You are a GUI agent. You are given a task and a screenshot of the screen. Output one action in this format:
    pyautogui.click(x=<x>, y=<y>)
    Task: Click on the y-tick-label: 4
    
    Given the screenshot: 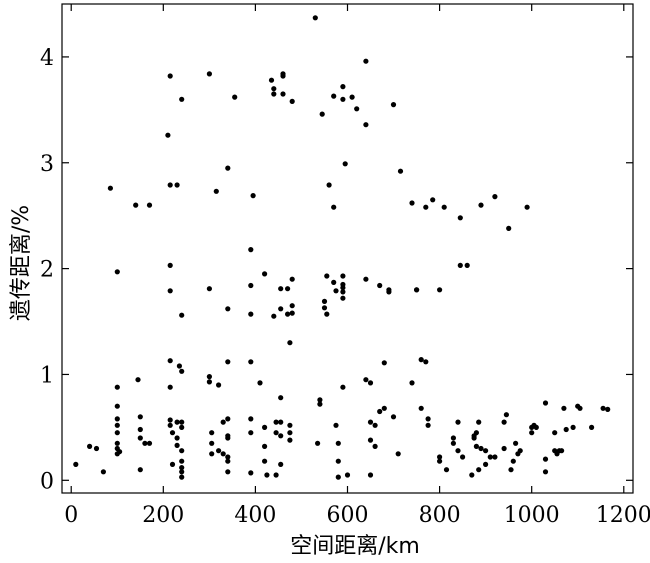 What is the action you would take?
    pyautogui.click(x=47, y=58)
    